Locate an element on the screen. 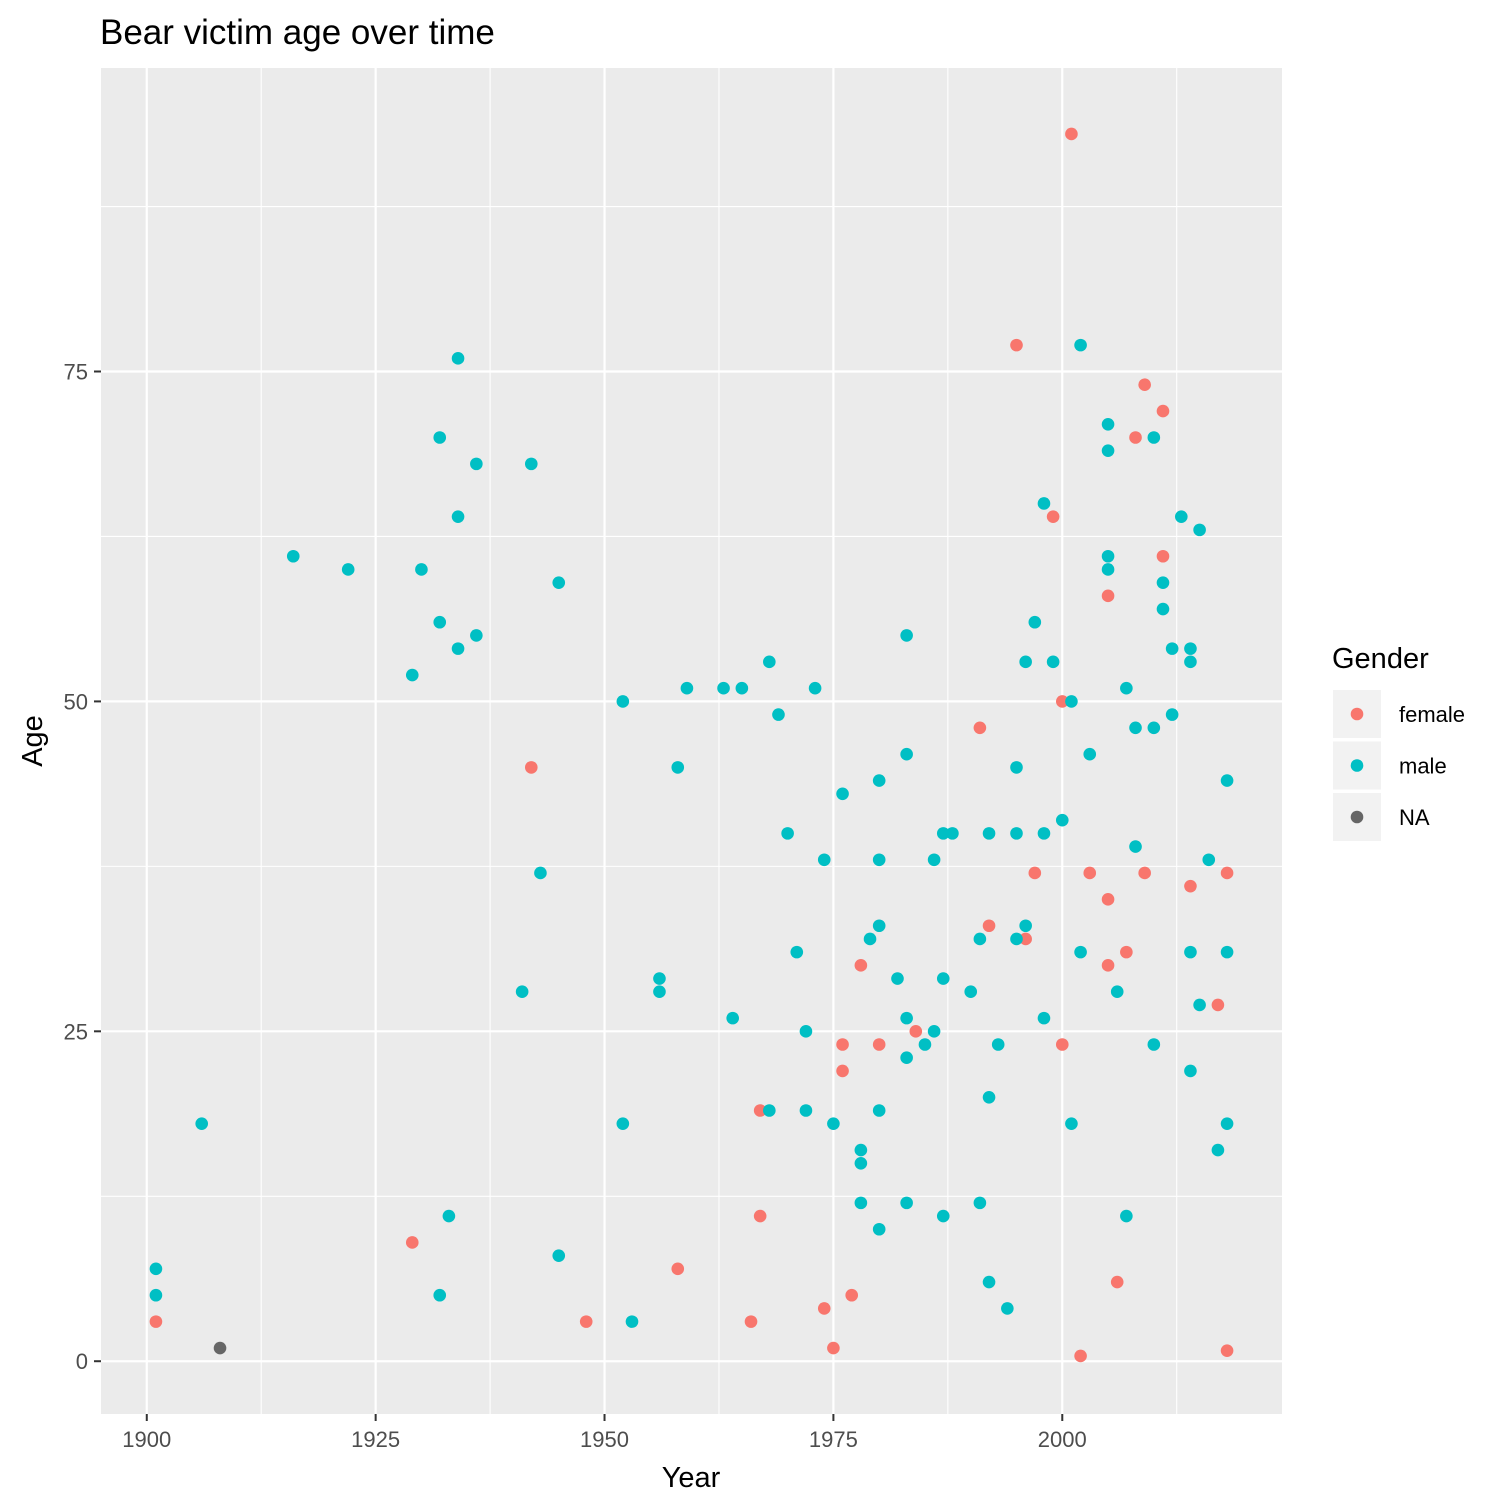 The height and width of the screenshot is (1512, 1512). y-axis-ticks: 0 25 50 75 is located at coordinates (82, 867).